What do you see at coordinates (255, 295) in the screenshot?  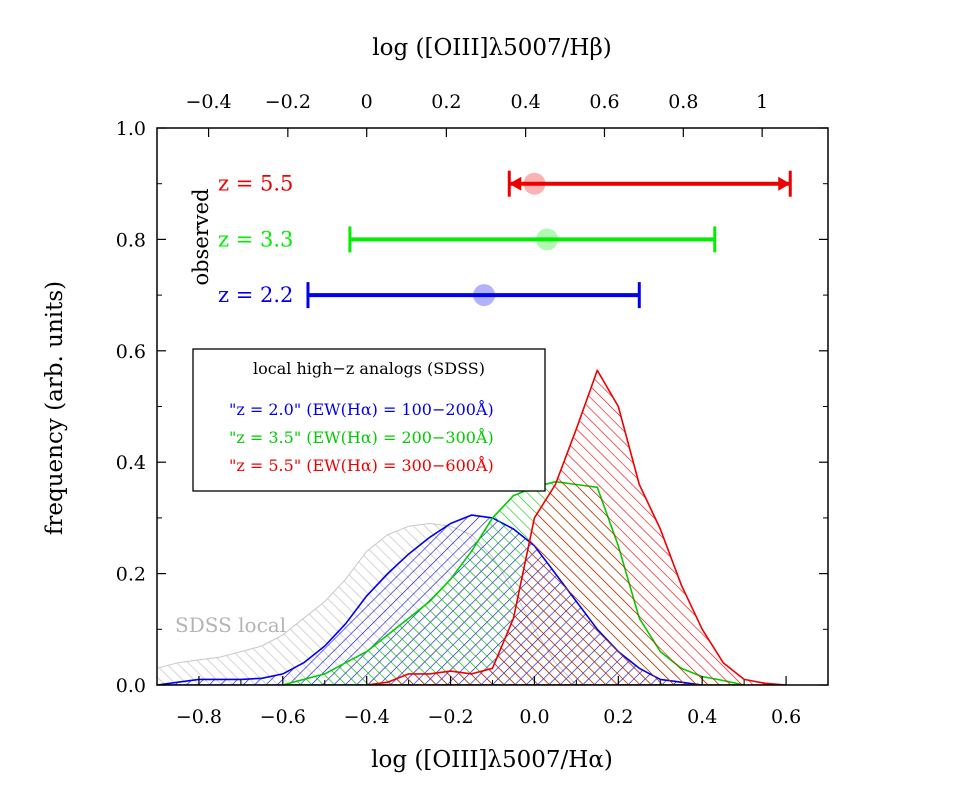 I see `observed-label-2: z = 2.2` at bounding box center [255, 295].